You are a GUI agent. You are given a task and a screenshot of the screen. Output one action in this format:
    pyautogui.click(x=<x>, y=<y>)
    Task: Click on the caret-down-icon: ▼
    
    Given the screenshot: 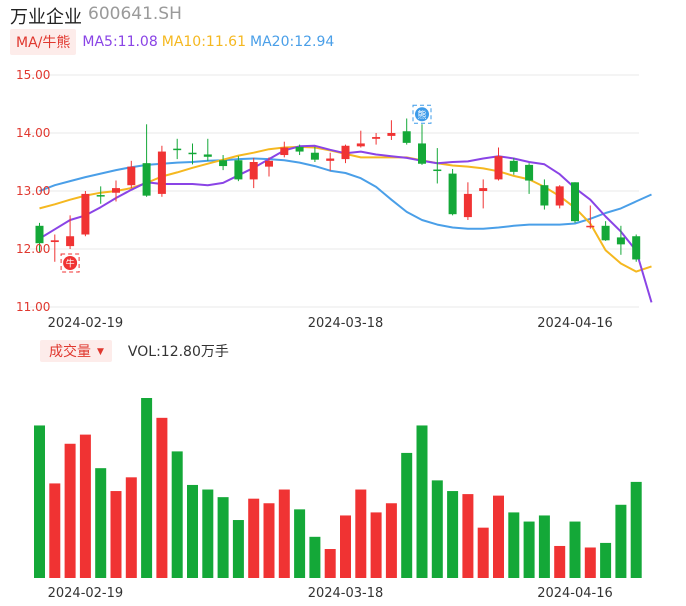 What is the action you would take?
    pyautogui.click(x=100, y=352)
    